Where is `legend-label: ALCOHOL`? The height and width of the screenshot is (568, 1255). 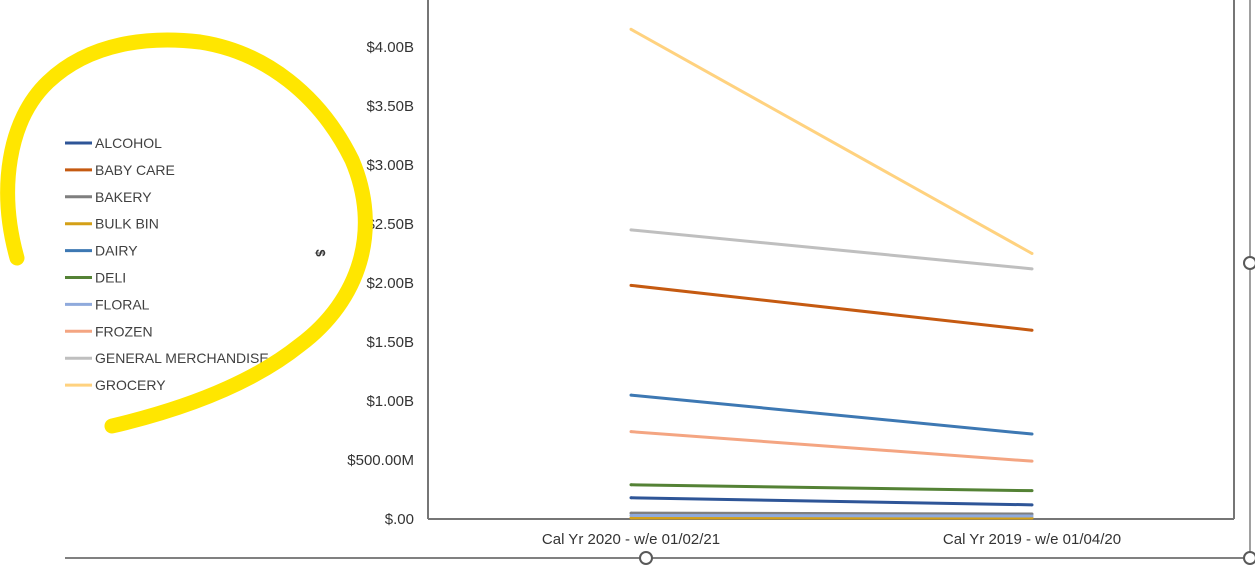 legend-label: ALCOHOL is located at coordinates (128, 143).